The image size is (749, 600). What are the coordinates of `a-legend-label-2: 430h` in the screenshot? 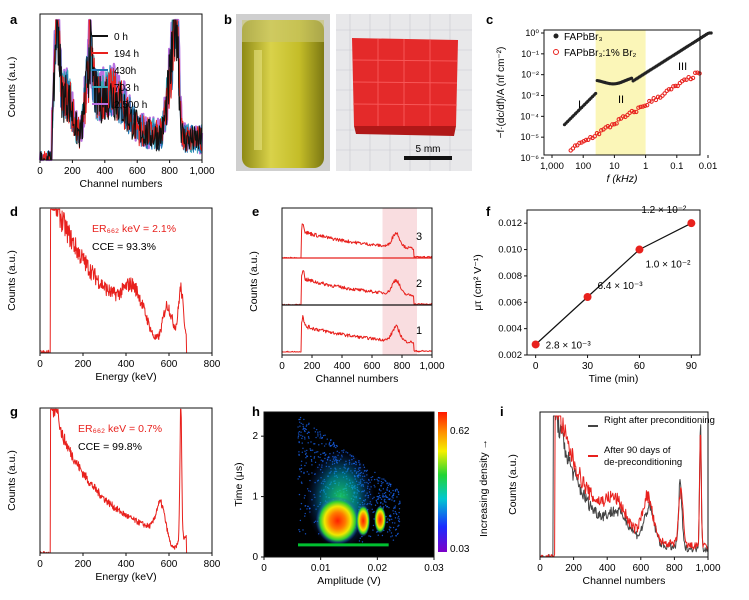 It's located at (125, 71).